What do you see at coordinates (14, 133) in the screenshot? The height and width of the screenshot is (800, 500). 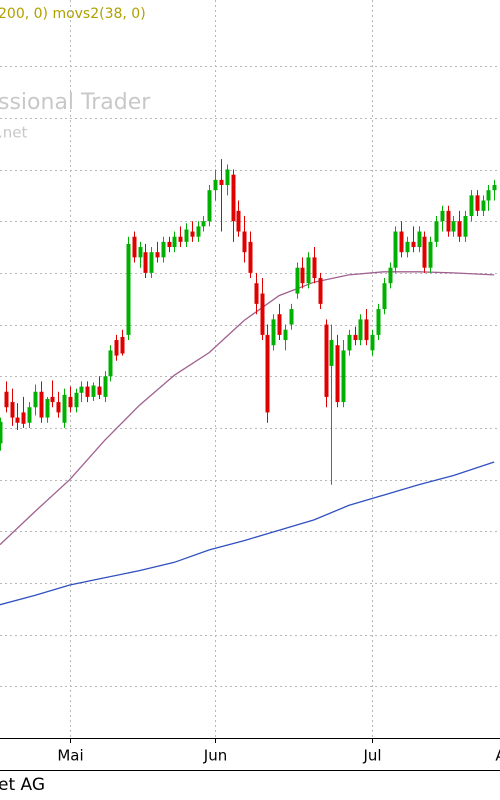 I see `watermark-sub: .net` at bounding box center [14, 133].